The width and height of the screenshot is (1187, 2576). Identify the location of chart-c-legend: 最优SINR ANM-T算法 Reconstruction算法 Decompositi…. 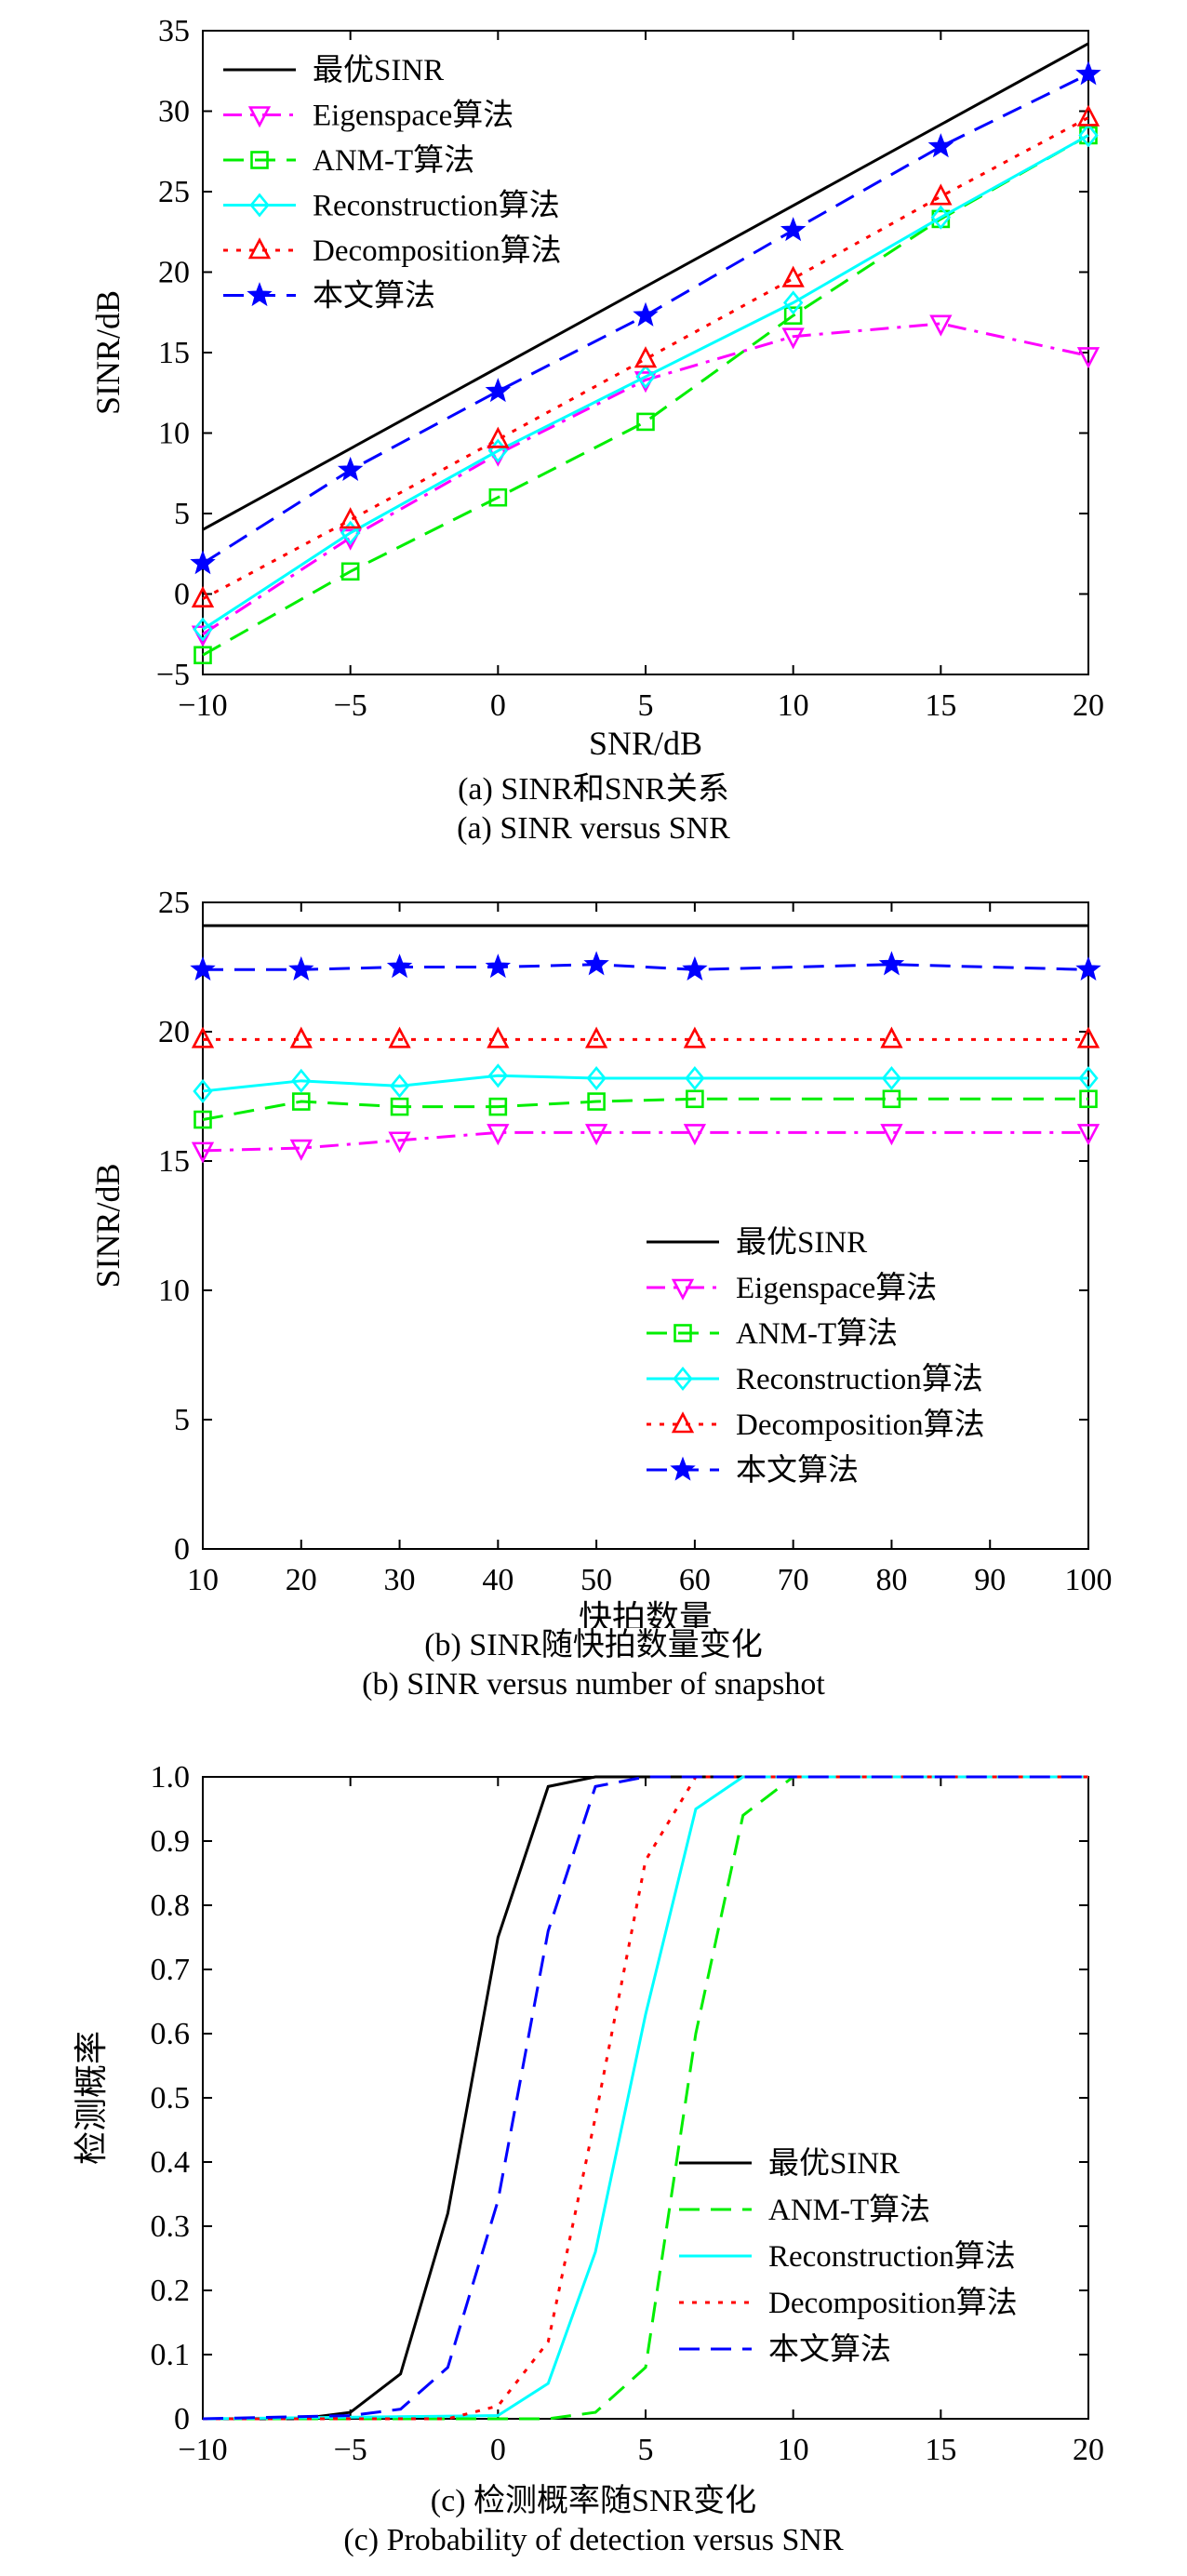
(848, 2256).